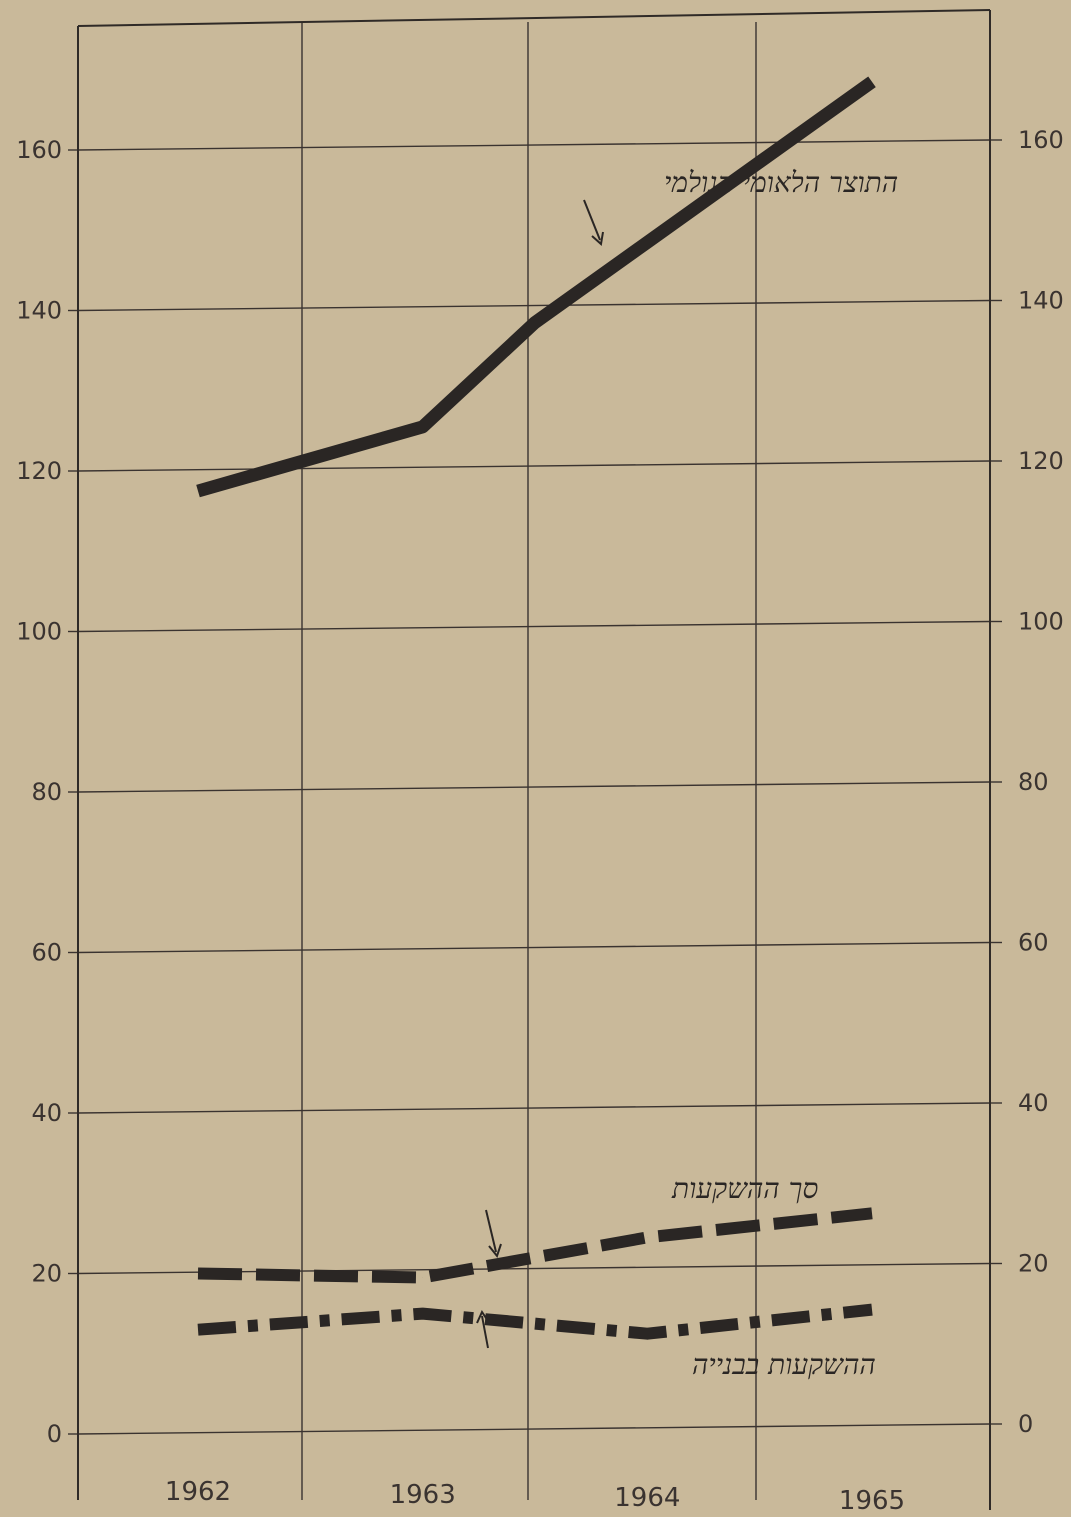 This screenshot has height=1517, width=1071. I want to click on top-border, so click(534, 18).